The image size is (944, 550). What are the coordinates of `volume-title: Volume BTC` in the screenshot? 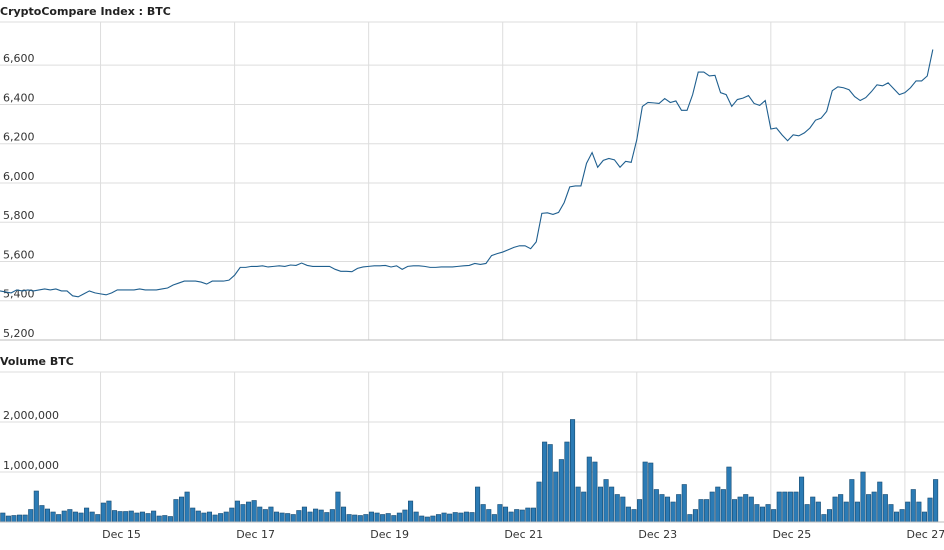 It's located at (37, 361).